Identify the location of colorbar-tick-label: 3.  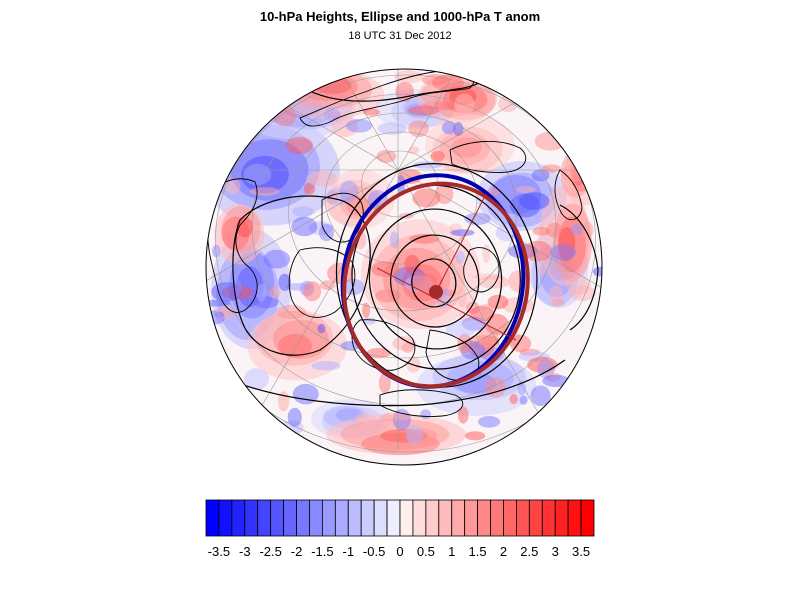
(555, 551).